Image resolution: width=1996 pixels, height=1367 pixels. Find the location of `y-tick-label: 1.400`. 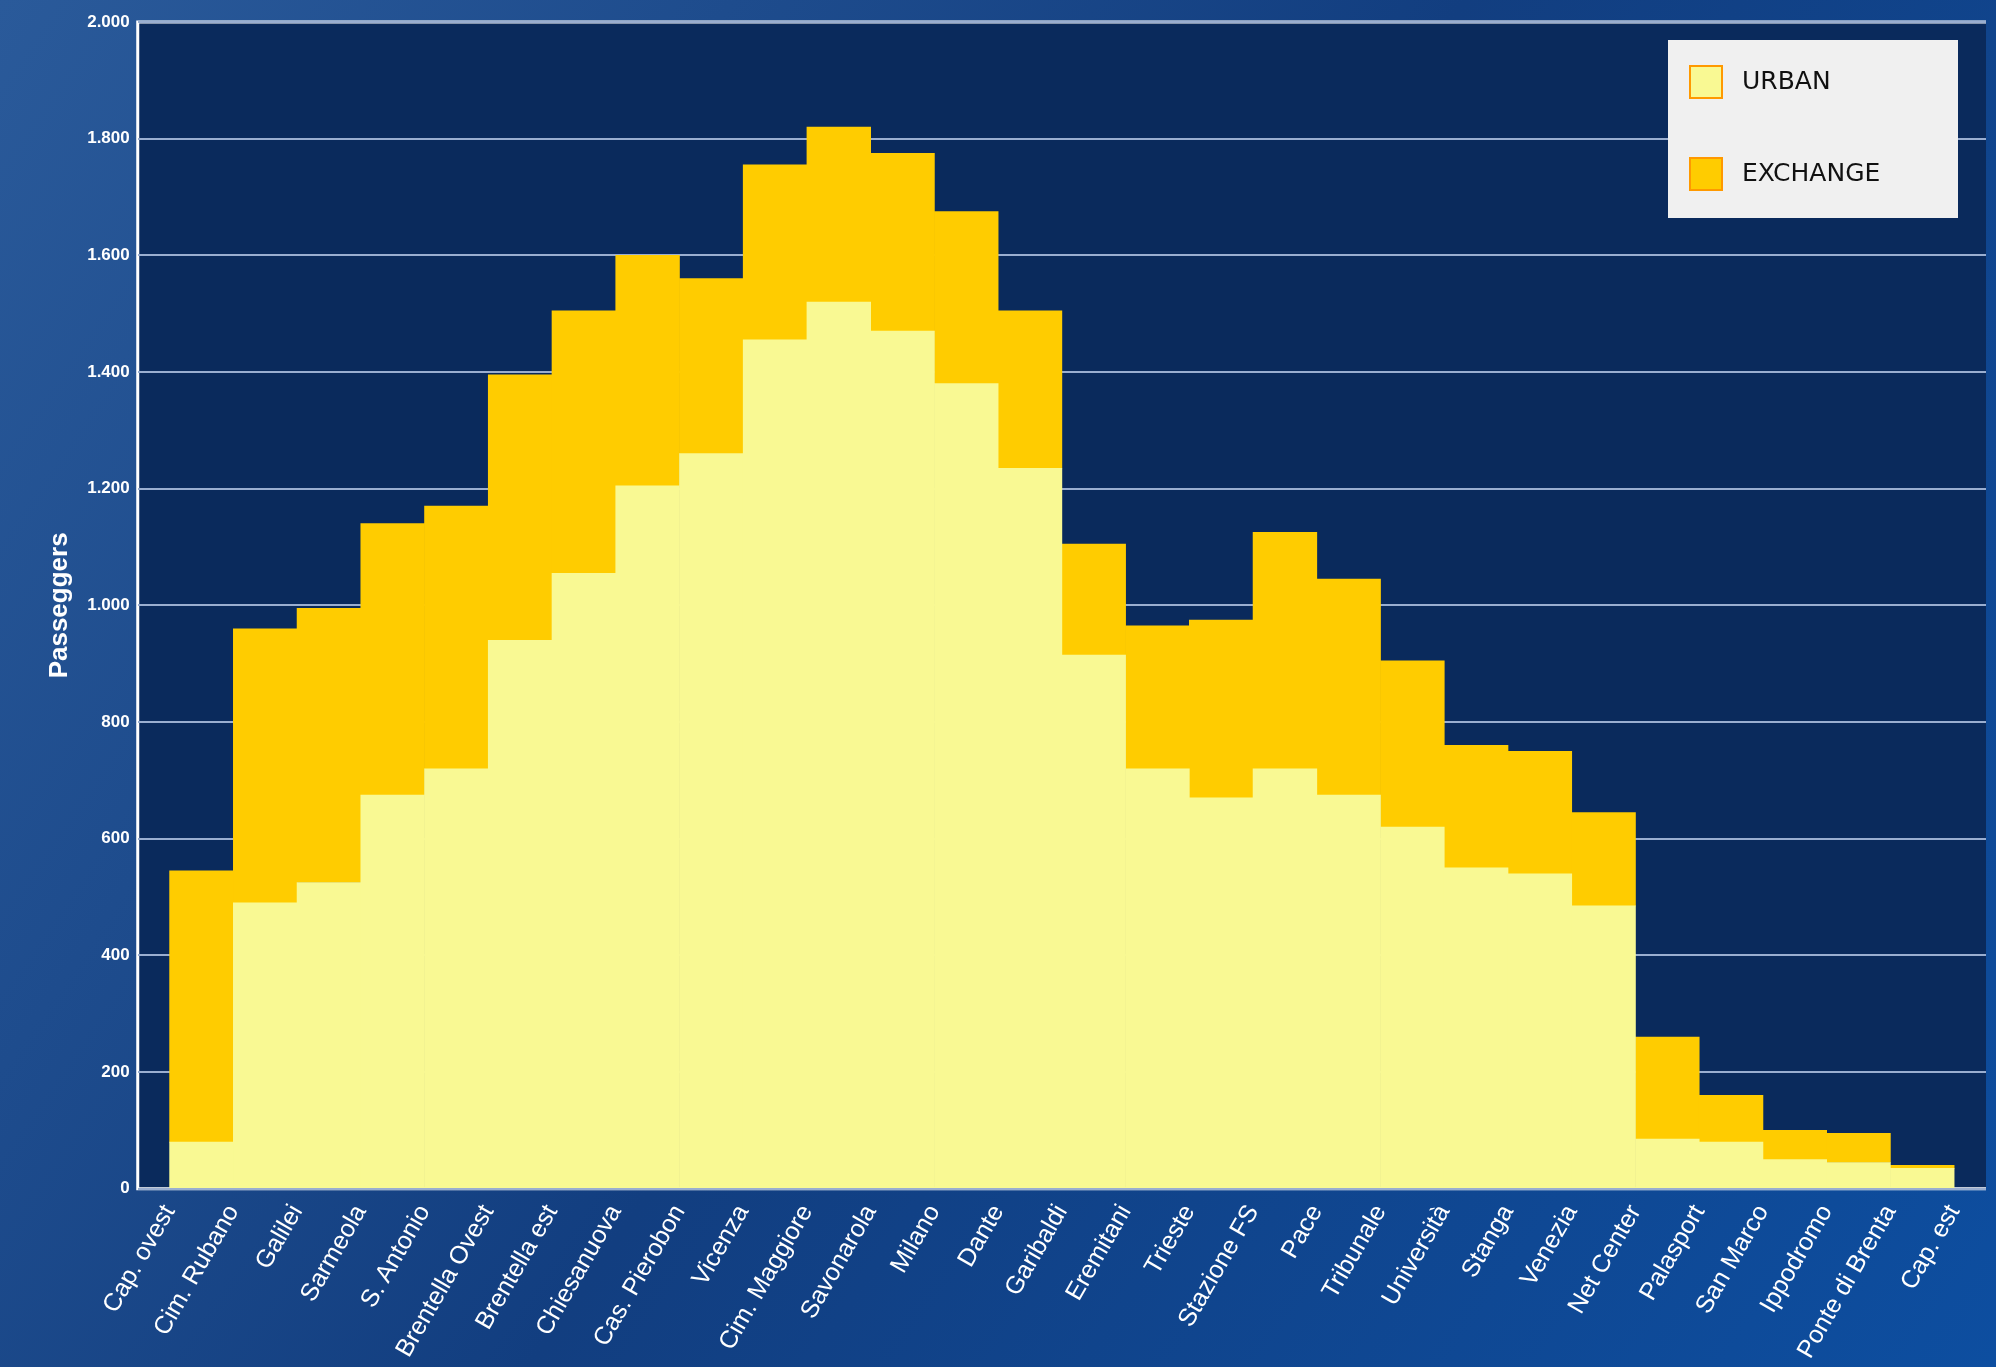

y-tick-label: 1.400 is located at coordinates (108, 371).